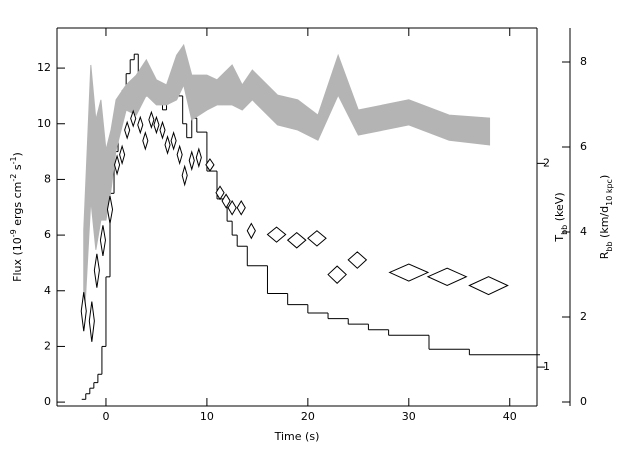 The width and height of the screenshot is (640, 457). Describe the element at coordinates (308, 416) in the screenshot. I see `x-tick-label: 20` at that location.